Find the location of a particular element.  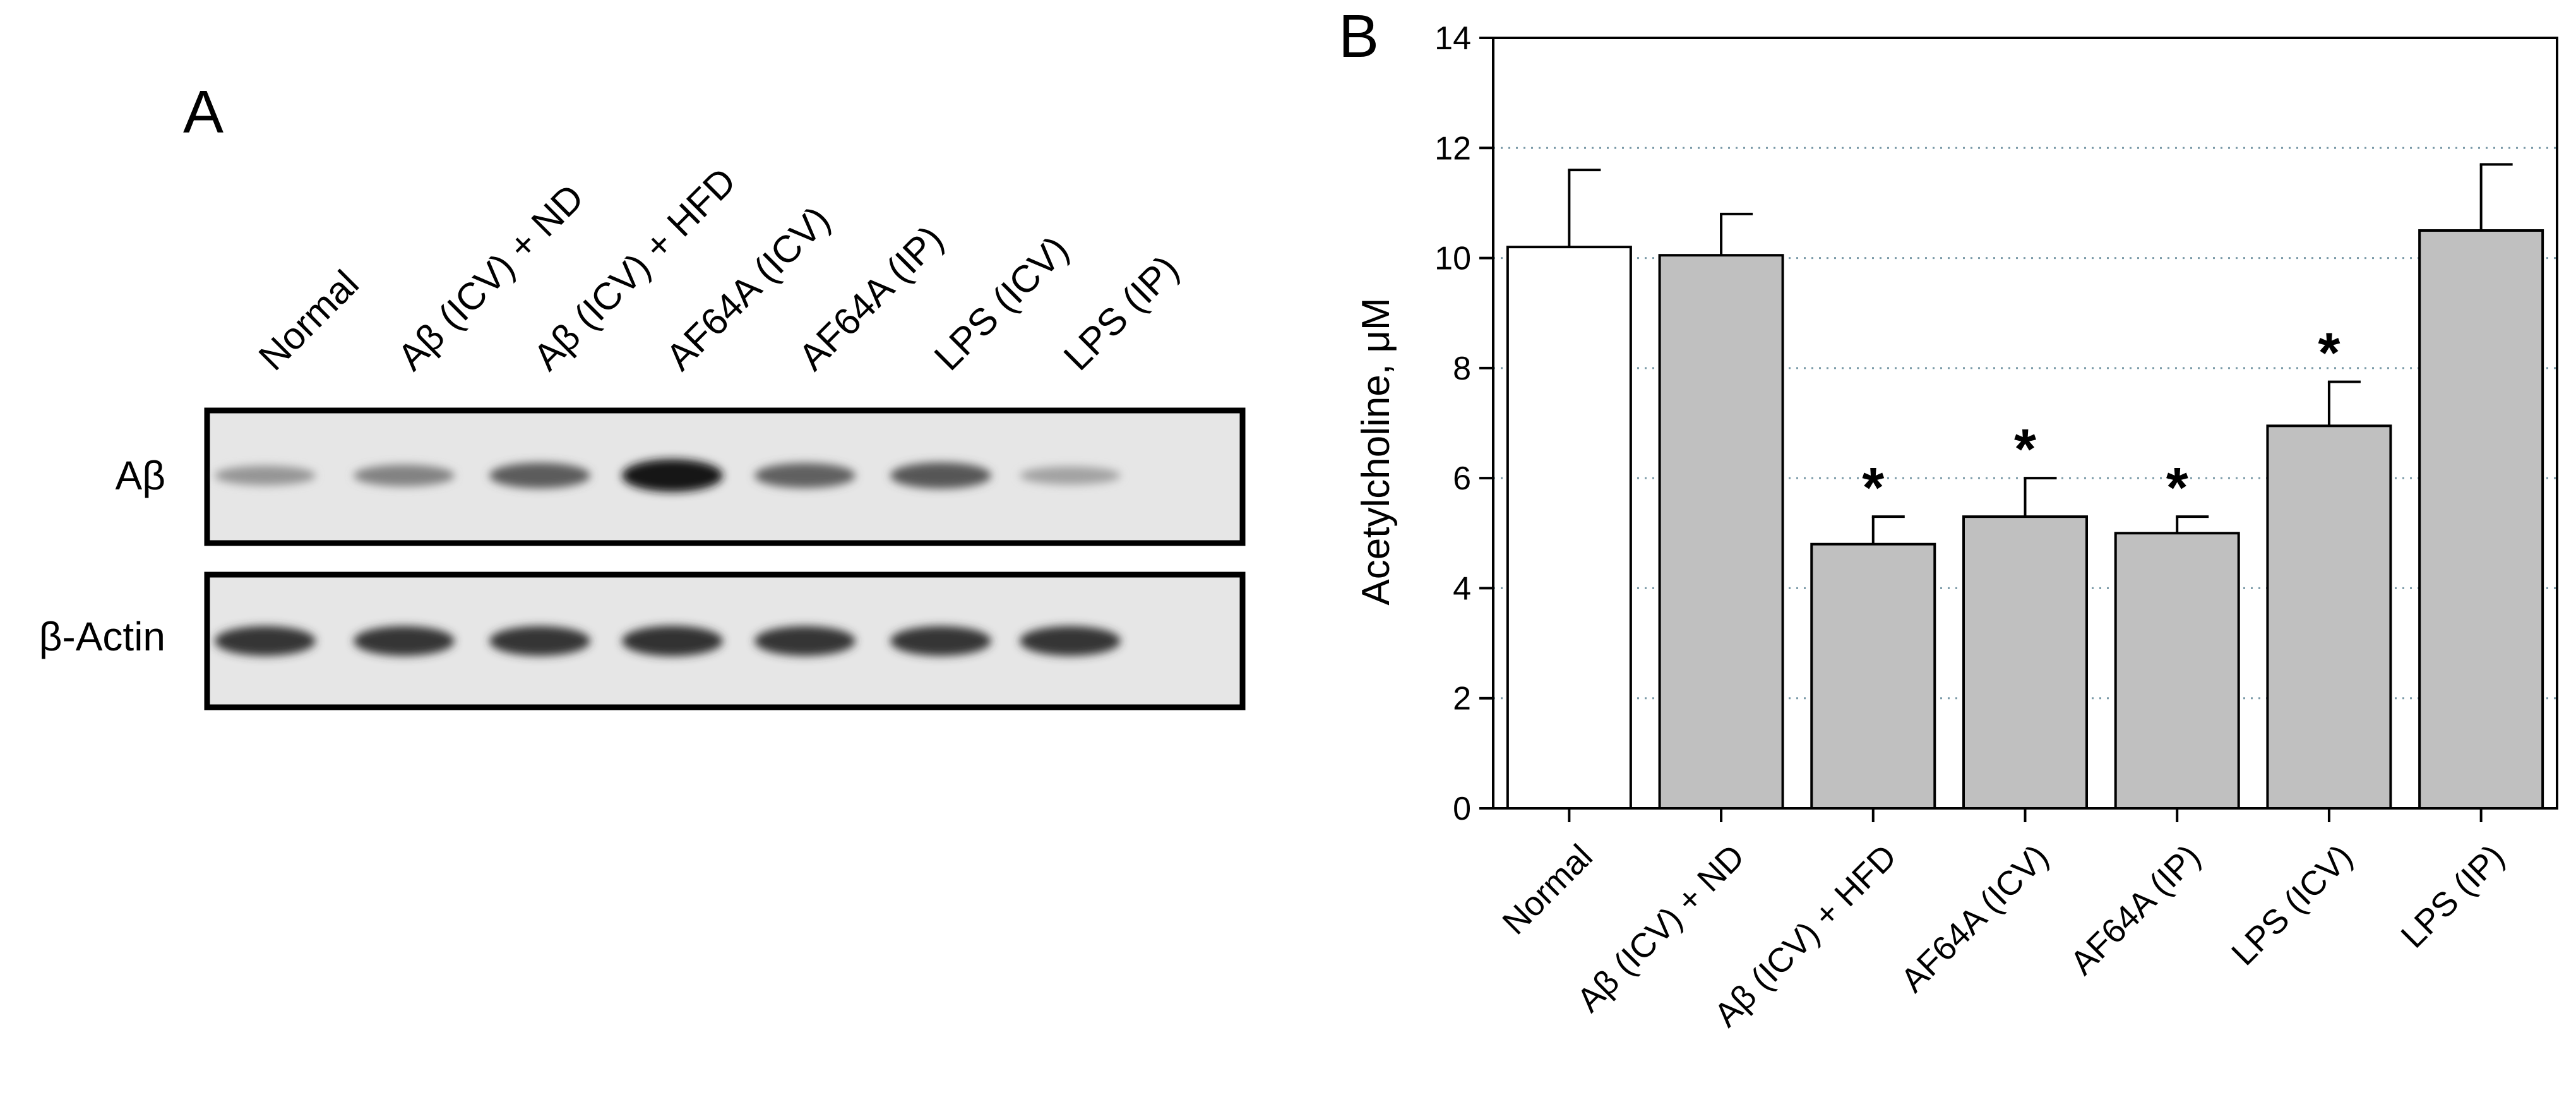

lane-label: LPS (ICV) is located at coordinates (1001, 303).